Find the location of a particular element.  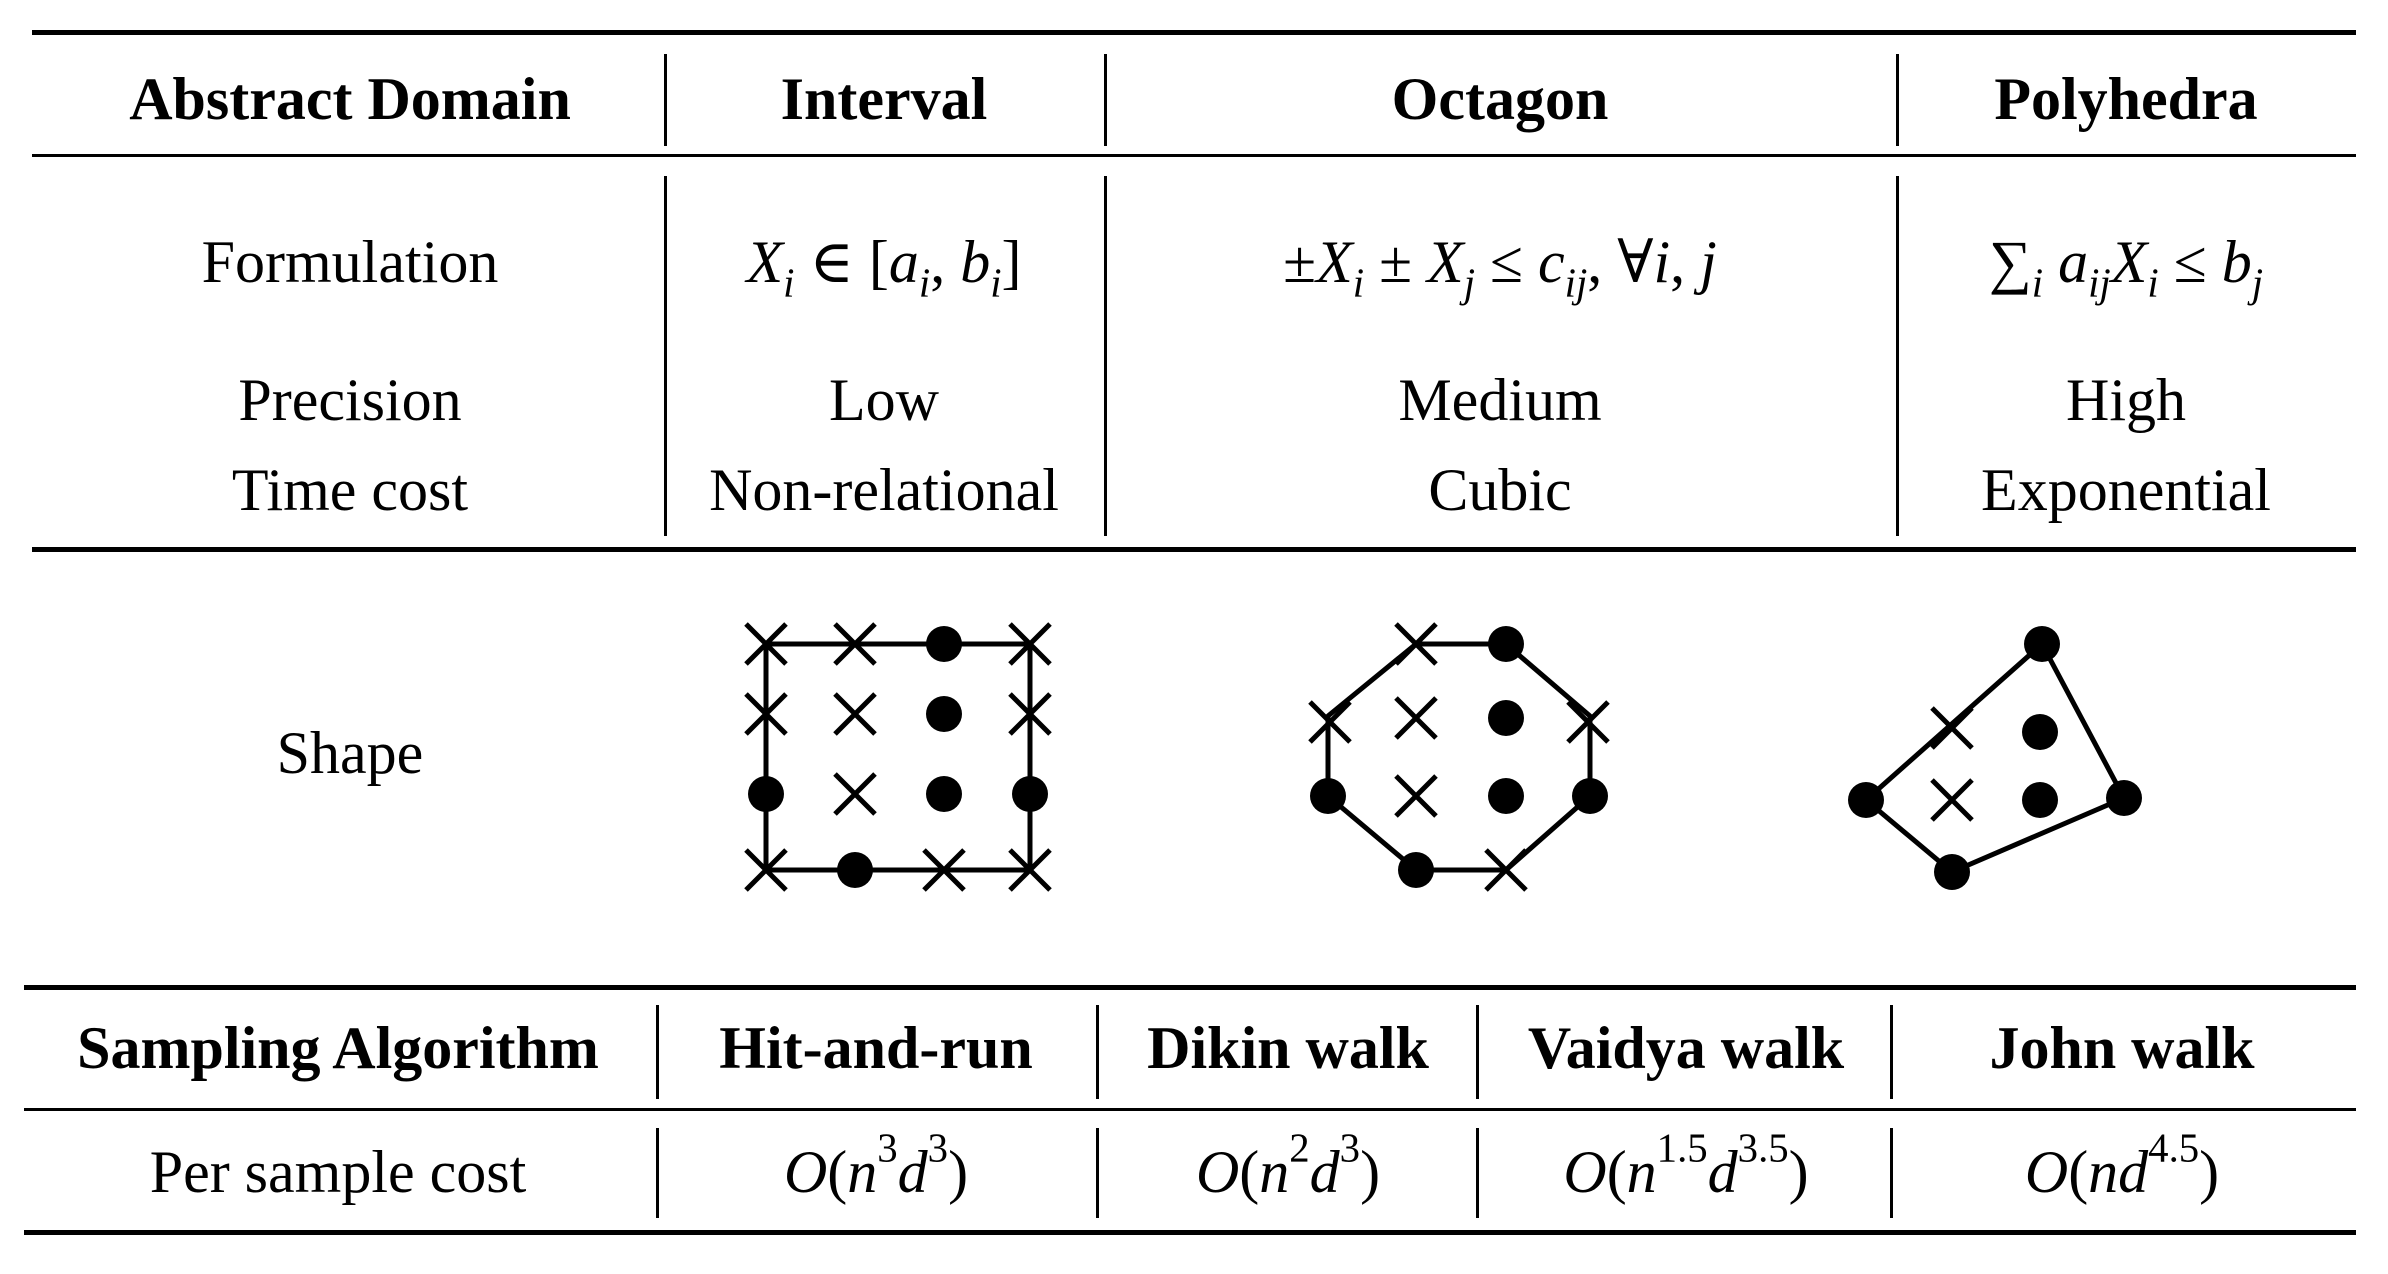

octagon-shape is located at coordinates (1459, 757).